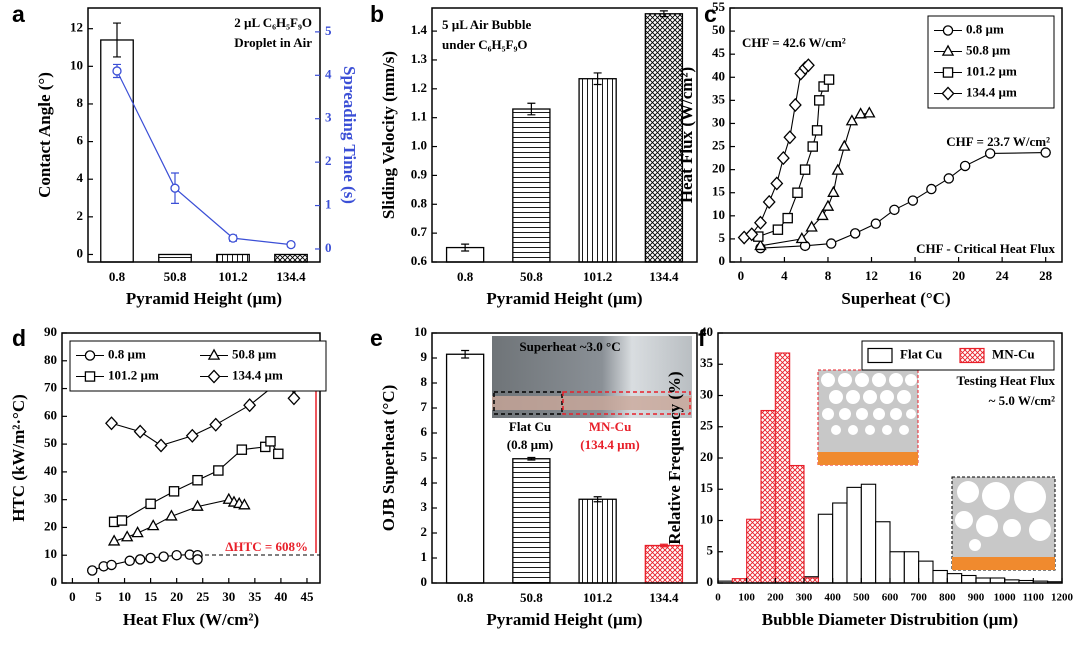 The height and width of the screenshot is (647, 1080). I want to click on x-tick-label: 300, so click(804, 598).